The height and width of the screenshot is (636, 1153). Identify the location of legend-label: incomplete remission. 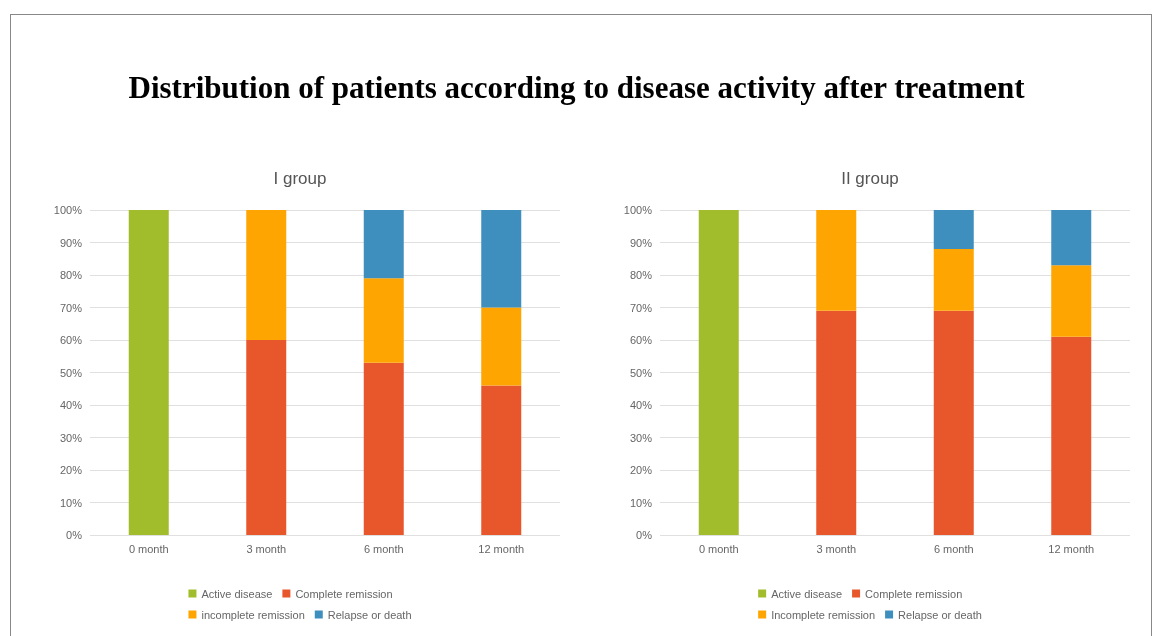
(253, 614).